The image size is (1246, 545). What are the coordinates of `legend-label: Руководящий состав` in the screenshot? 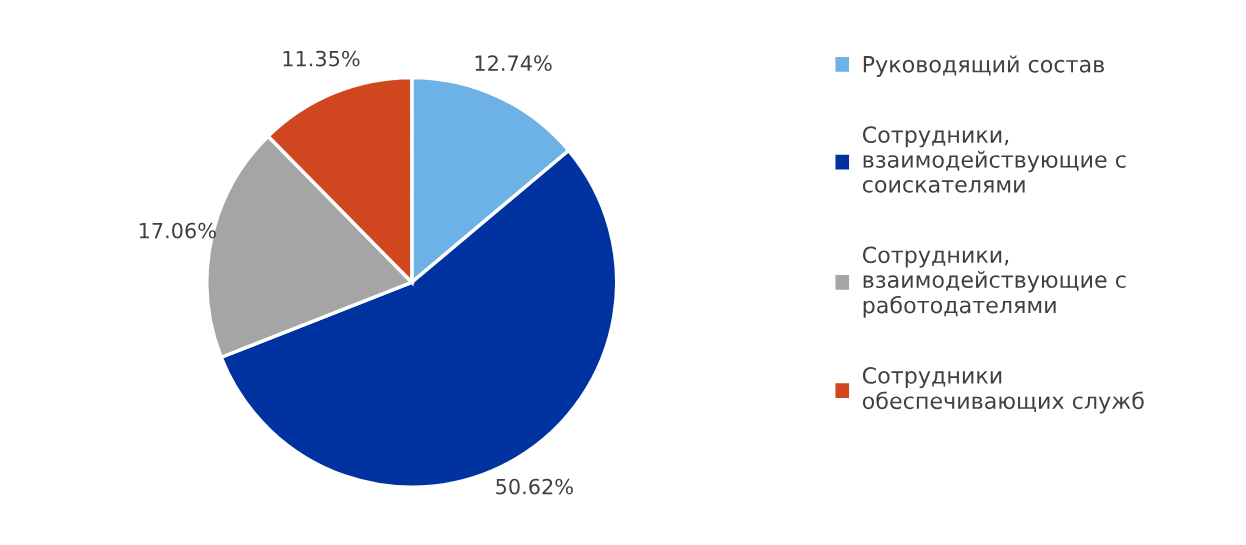 It's located at (983, 66).